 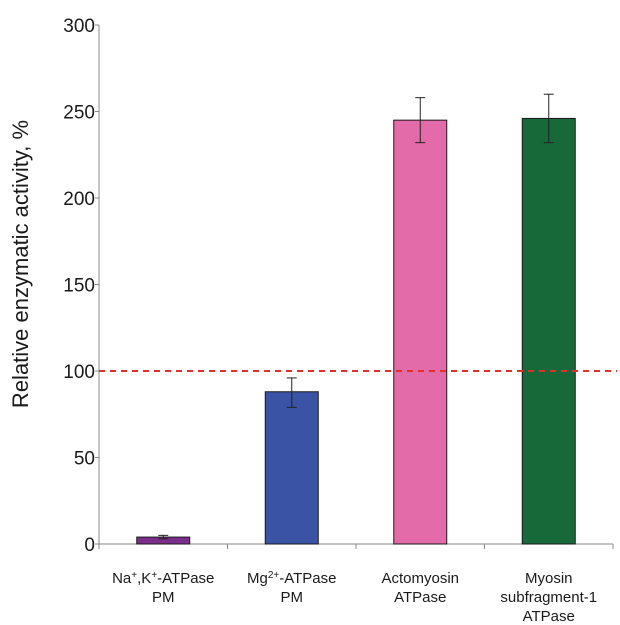 I want to click on y-tick-label: 0, so click(x=89, y=545).